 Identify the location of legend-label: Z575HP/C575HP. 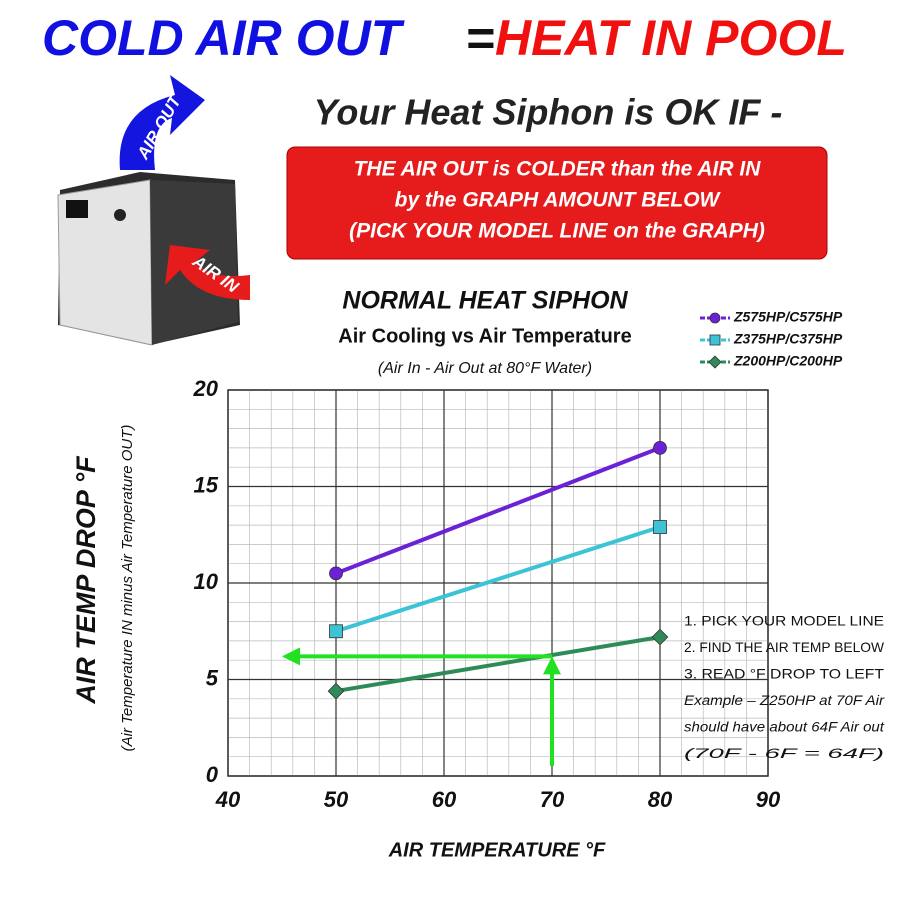
(788, 317).